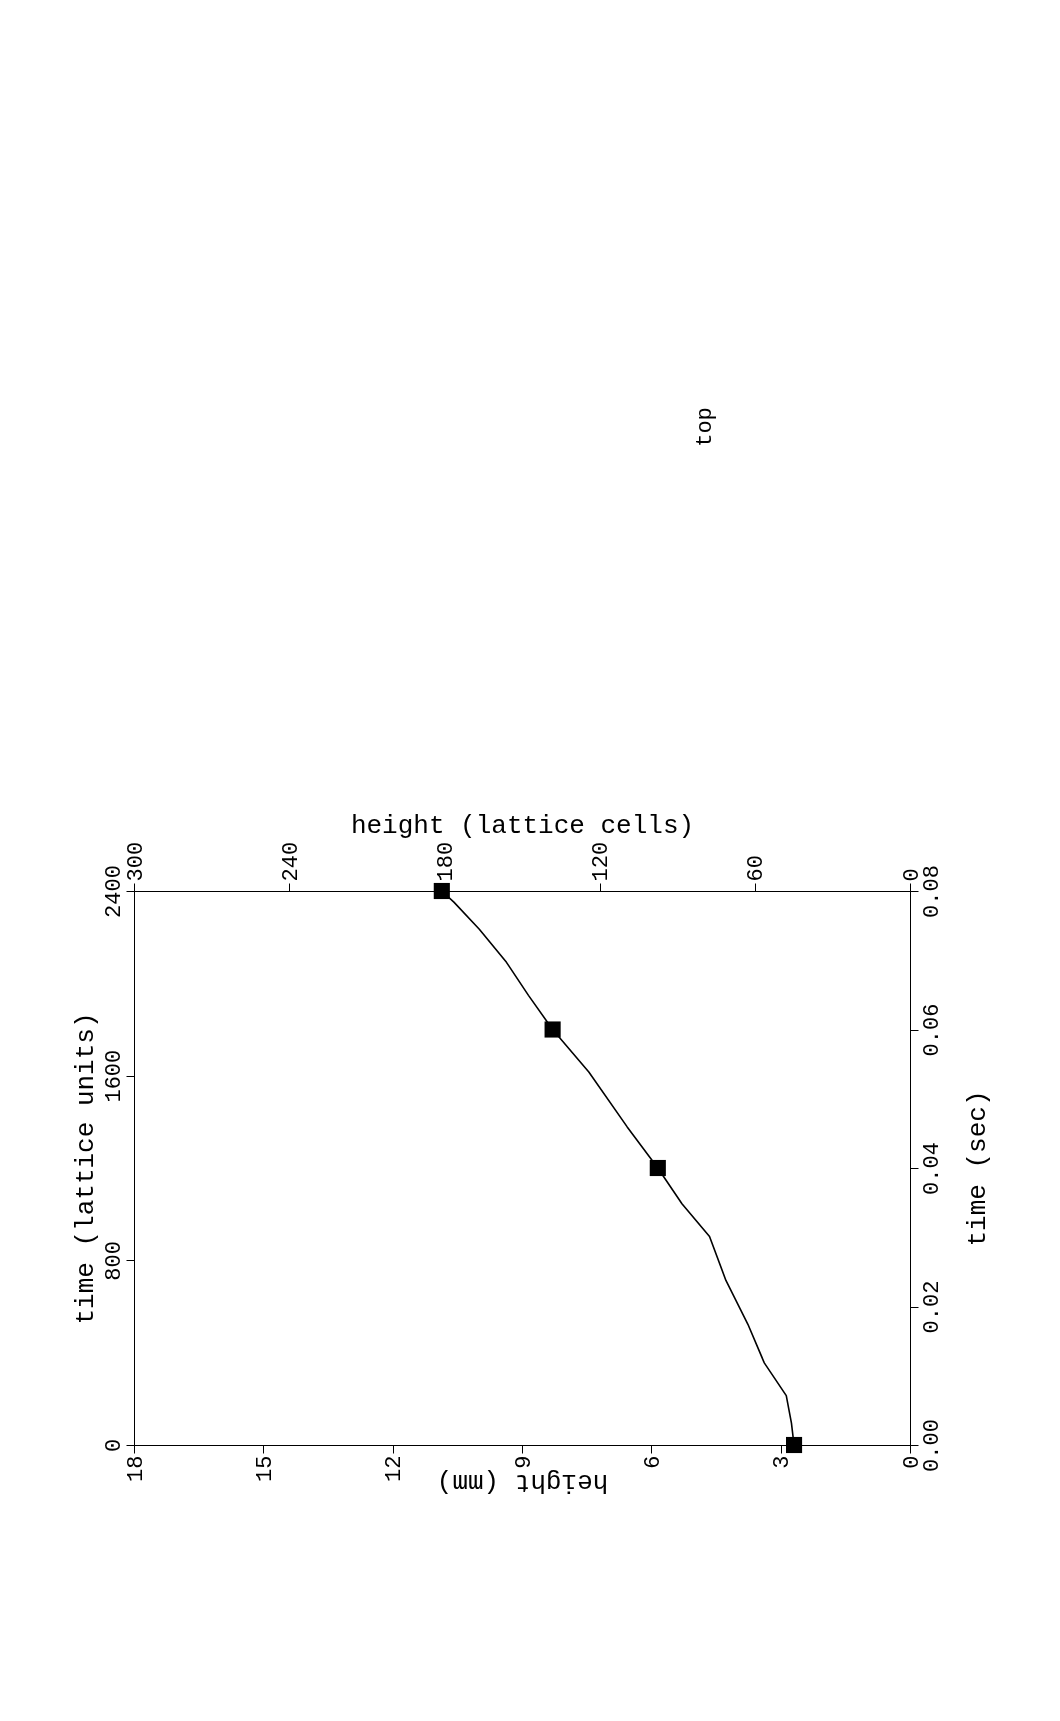  I want to click on y2-tick-label: 0.02, so click(932, 1307).